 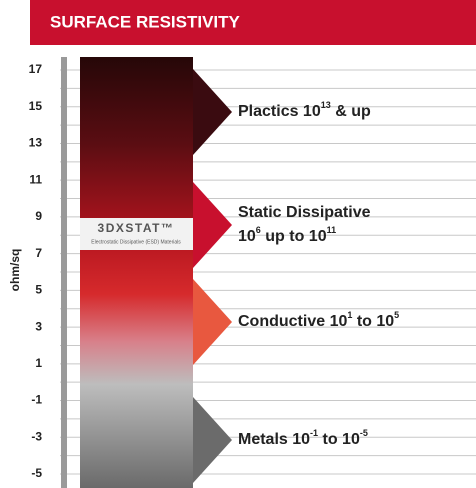 I want to click on label-exponent: -1, so click(x=314, y=433).